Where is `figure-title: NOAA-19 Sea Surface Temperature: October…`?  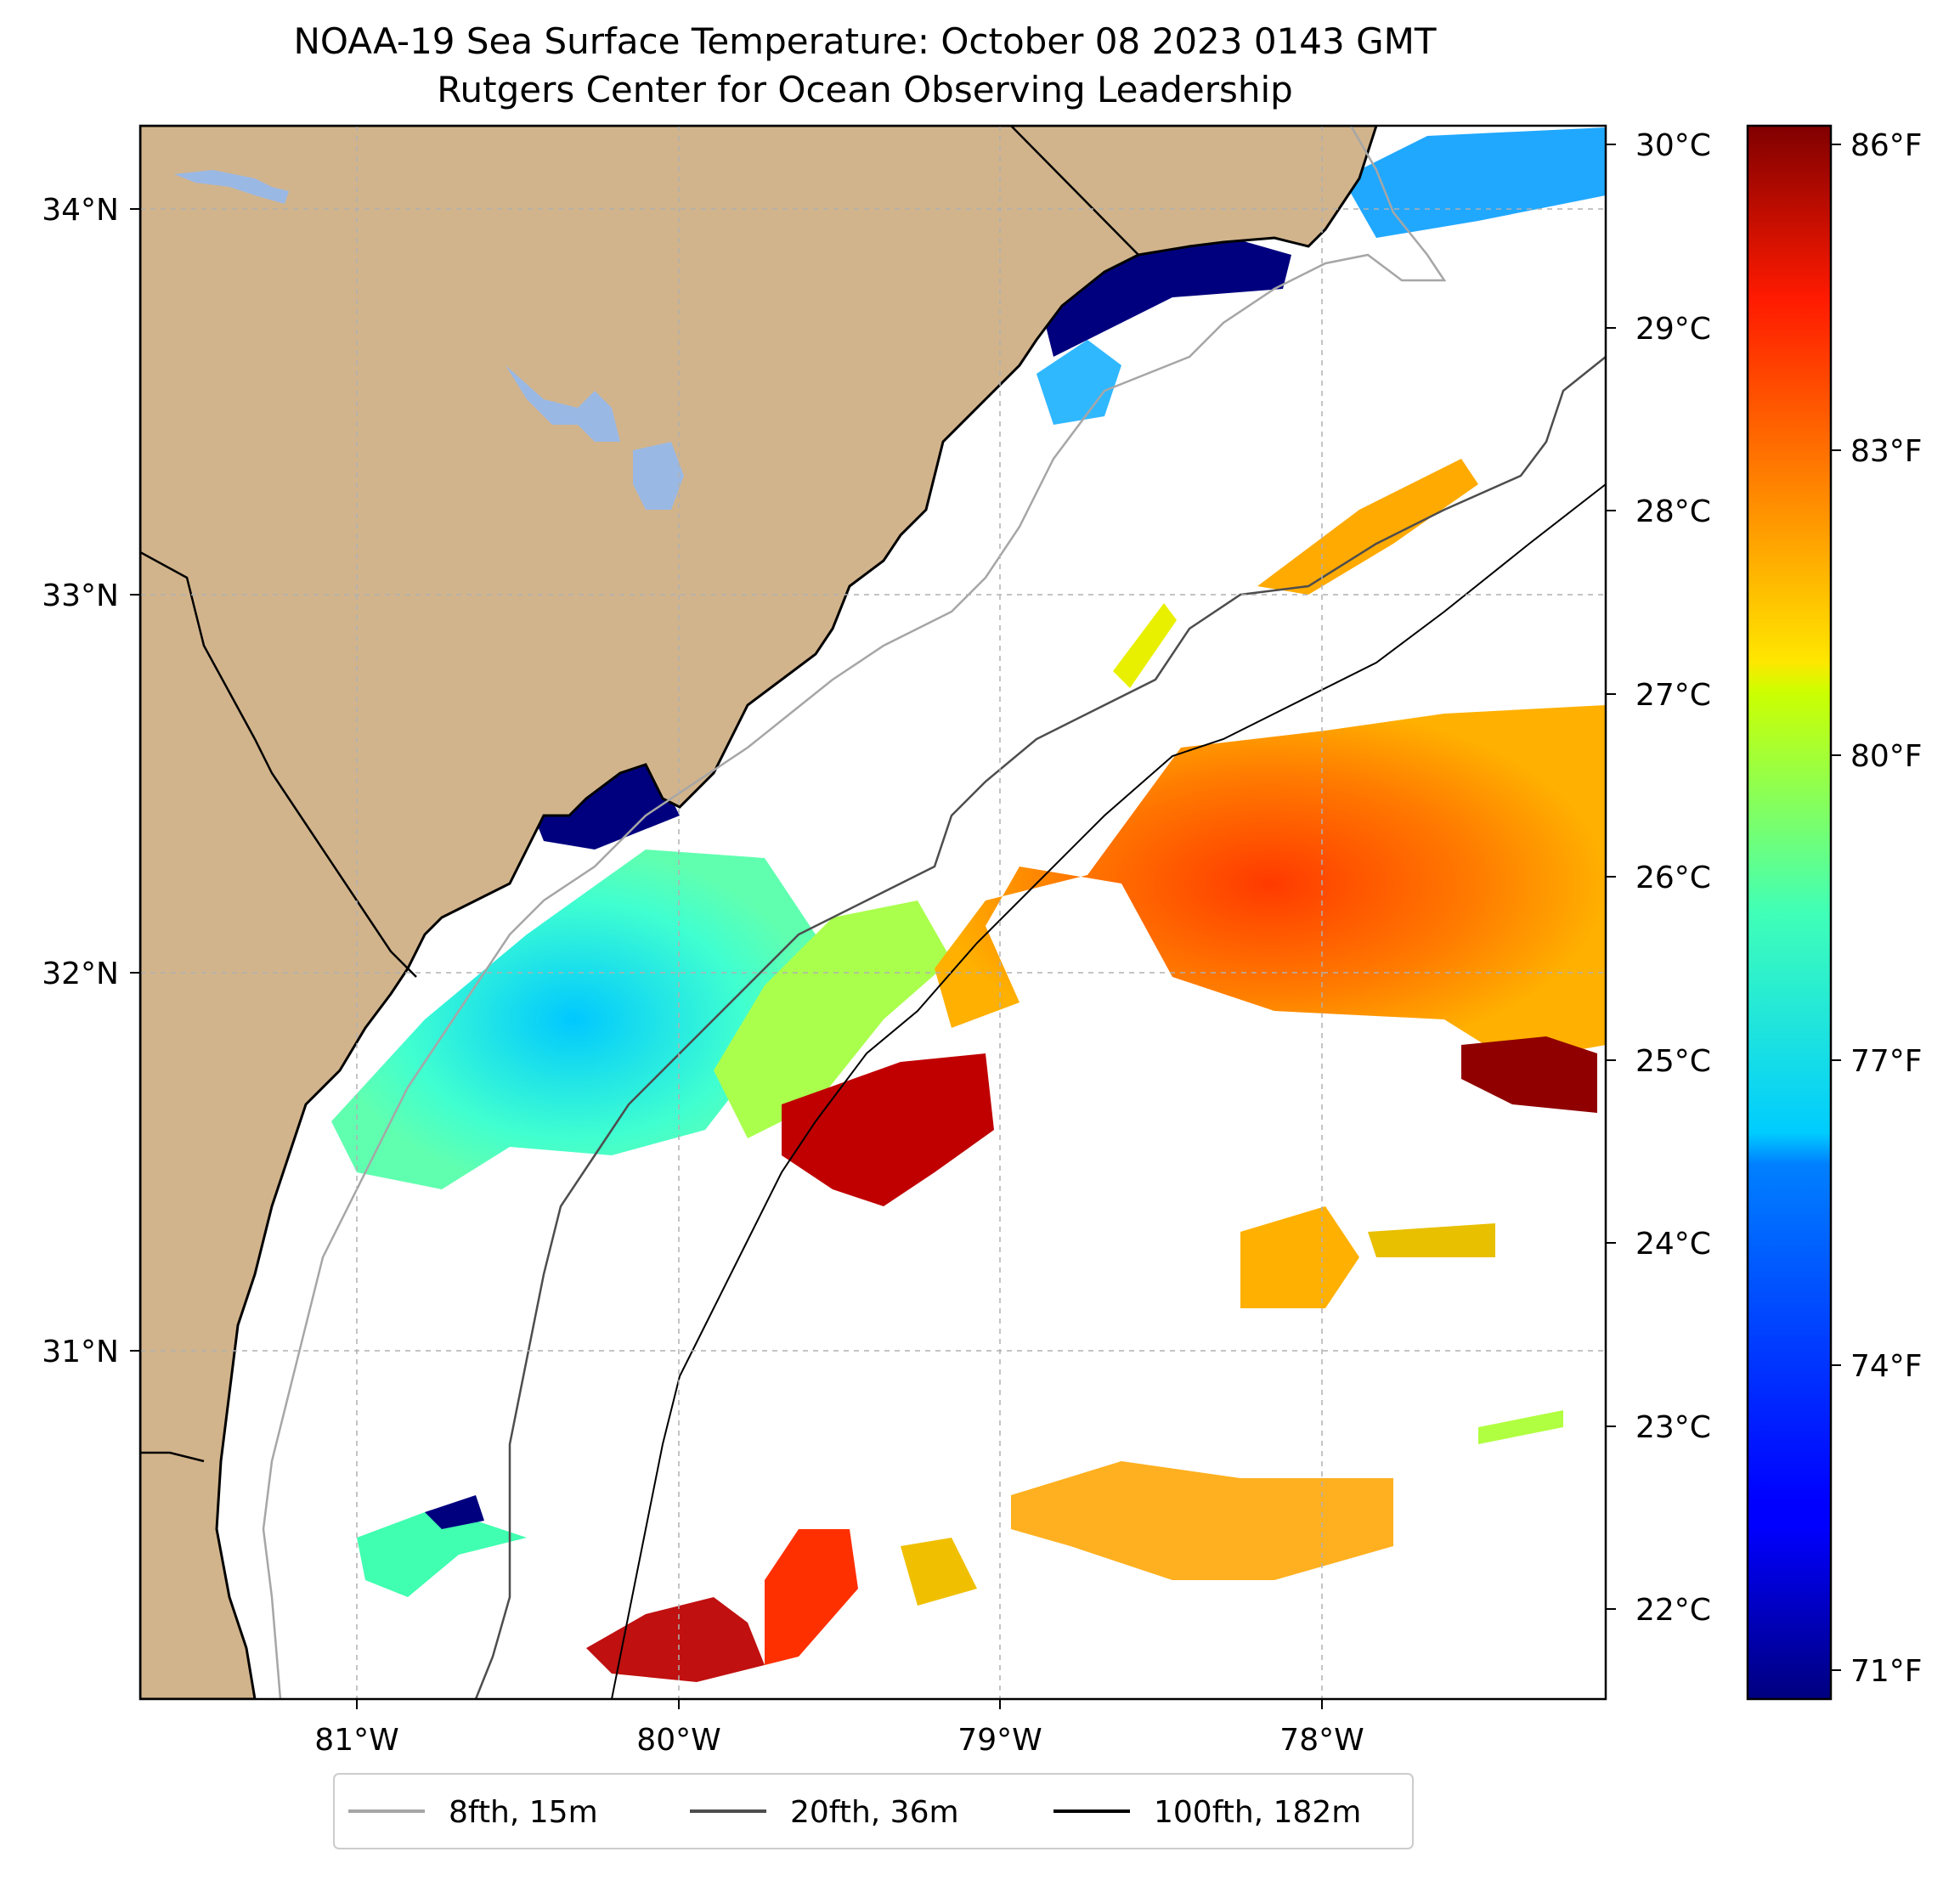
figure-title: NOAA-19 Sea Surface Temperature: October… is located at coordinates (865, 41).